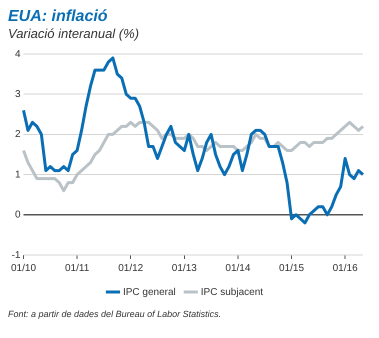  I want to click on chart-subtitle: Variació interanual (%), so click(74, 33).